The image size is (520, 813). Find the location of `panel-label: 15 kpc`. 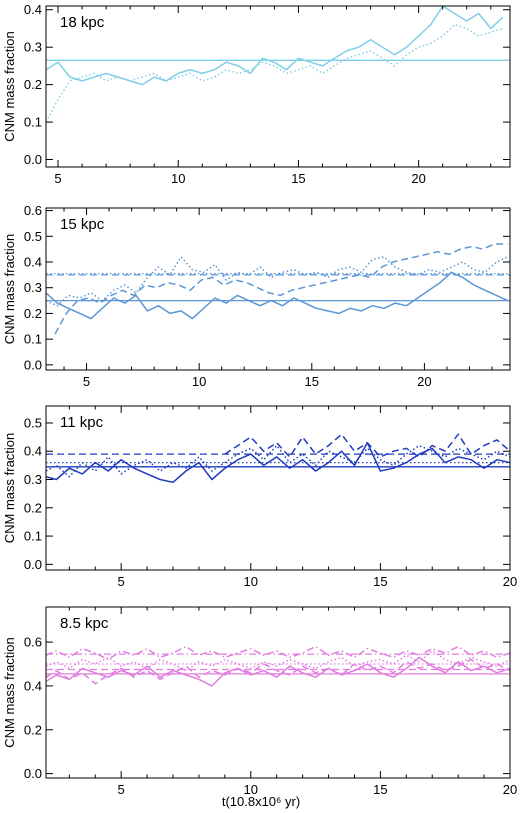

panel-label: 15 kpc is located at coordinates (82, 224).